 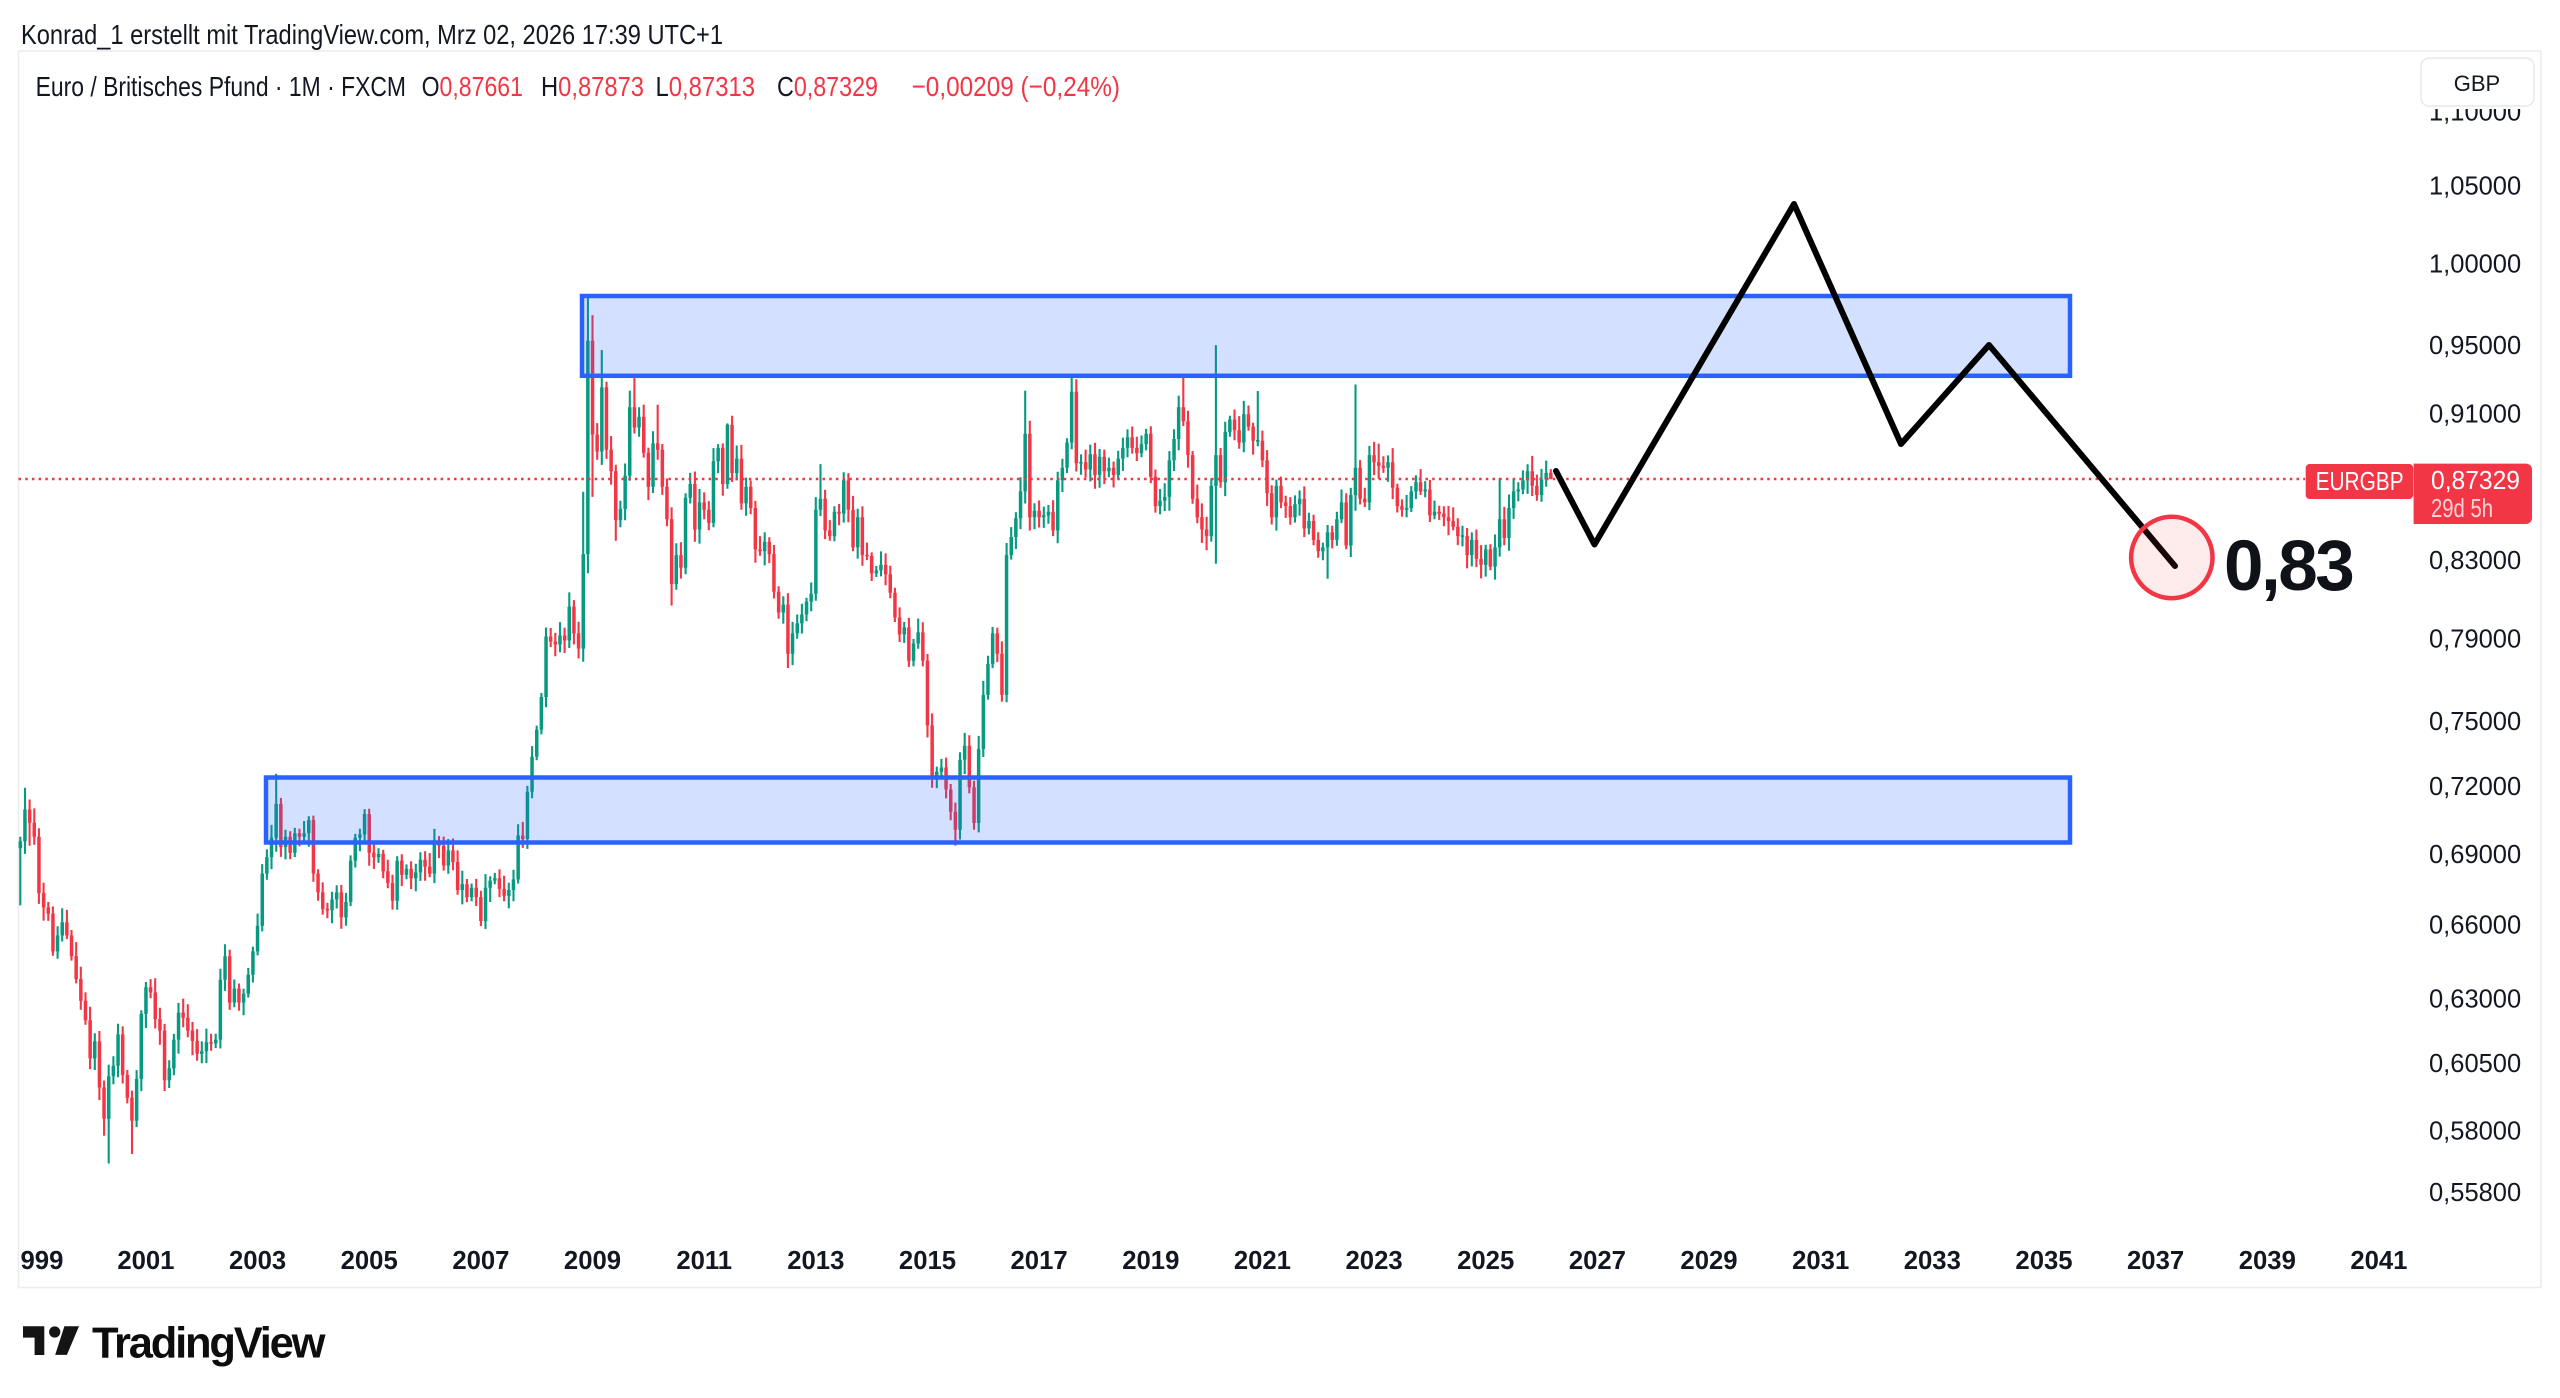 What do you see at coordinates (472, 86) in the screenshot?
I see `svg-text: O0,87661` at bounding box center [472, 86].